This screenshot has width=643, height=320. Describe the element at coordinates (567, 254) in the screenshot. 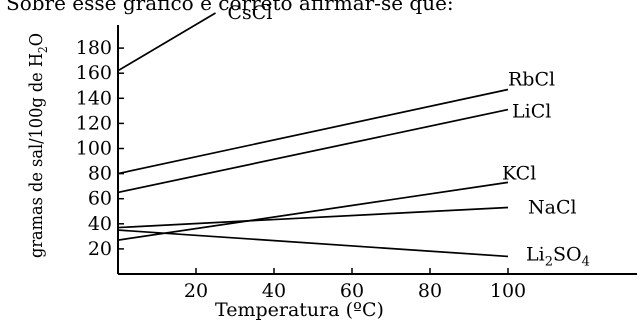

I see `series-label-part: SO` at that location.